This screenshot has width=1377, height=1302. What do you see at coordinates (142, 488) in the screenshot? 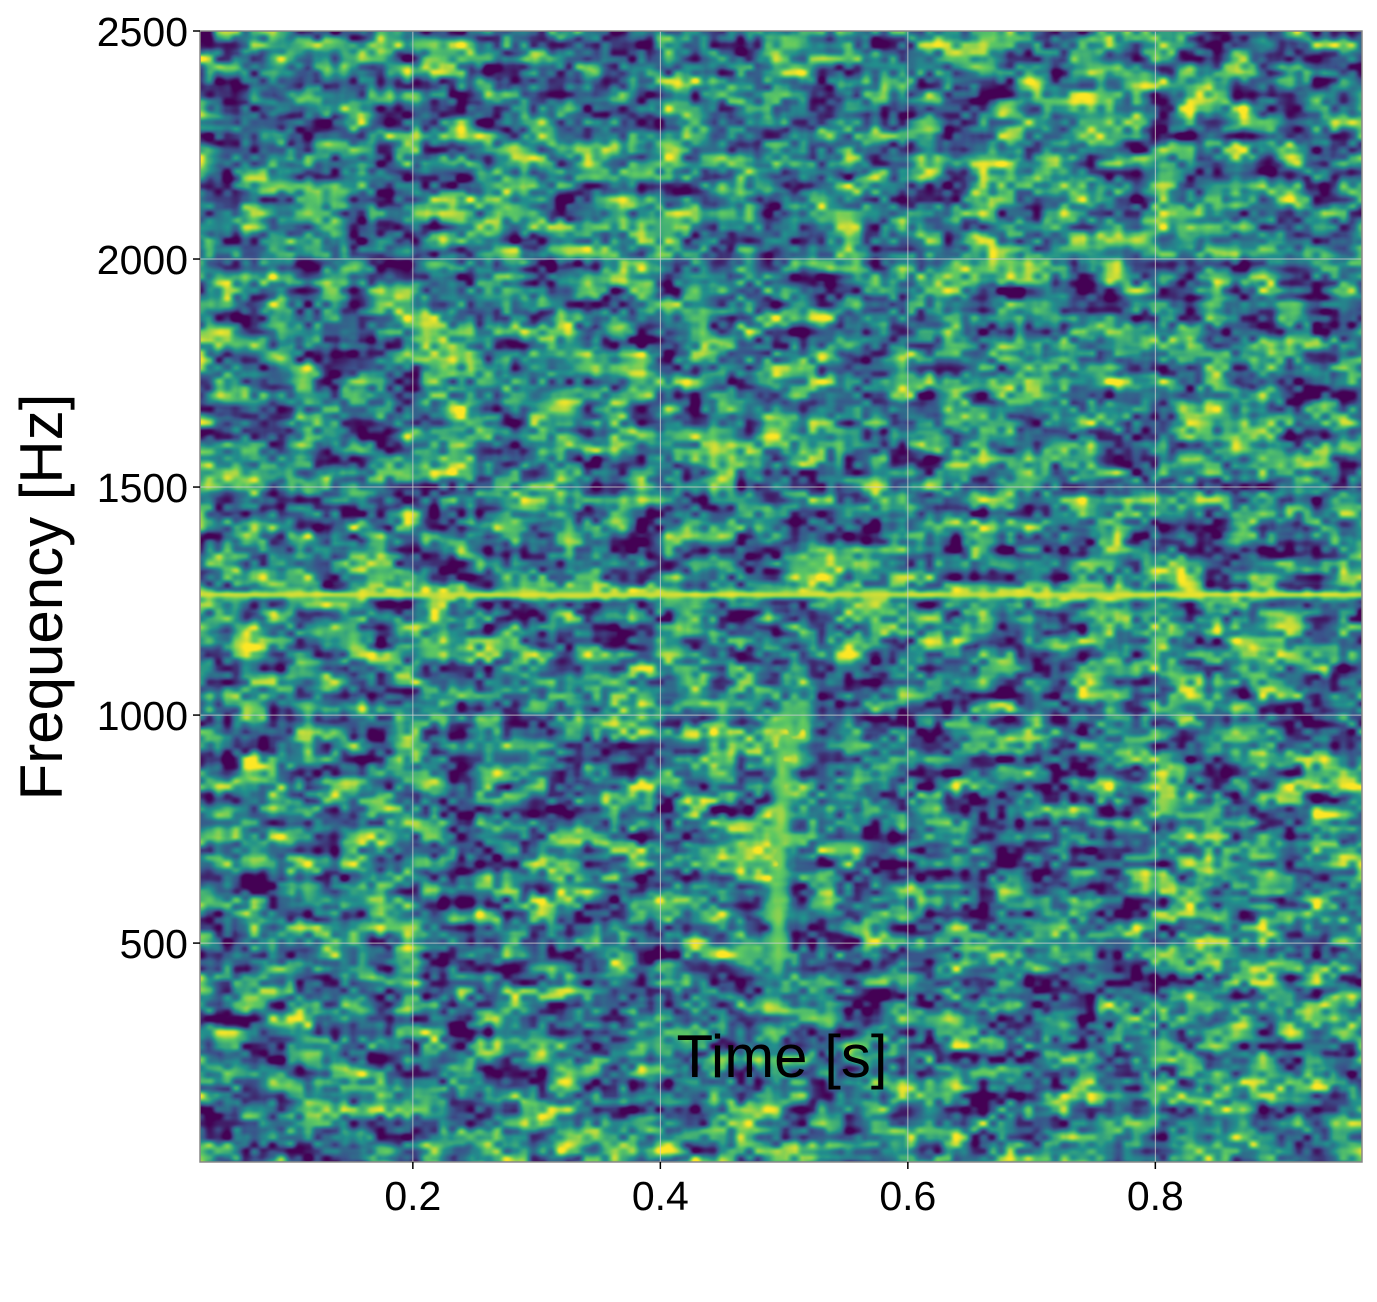
I see `y-tick-label: 1500` at bounding box center [142, 488].